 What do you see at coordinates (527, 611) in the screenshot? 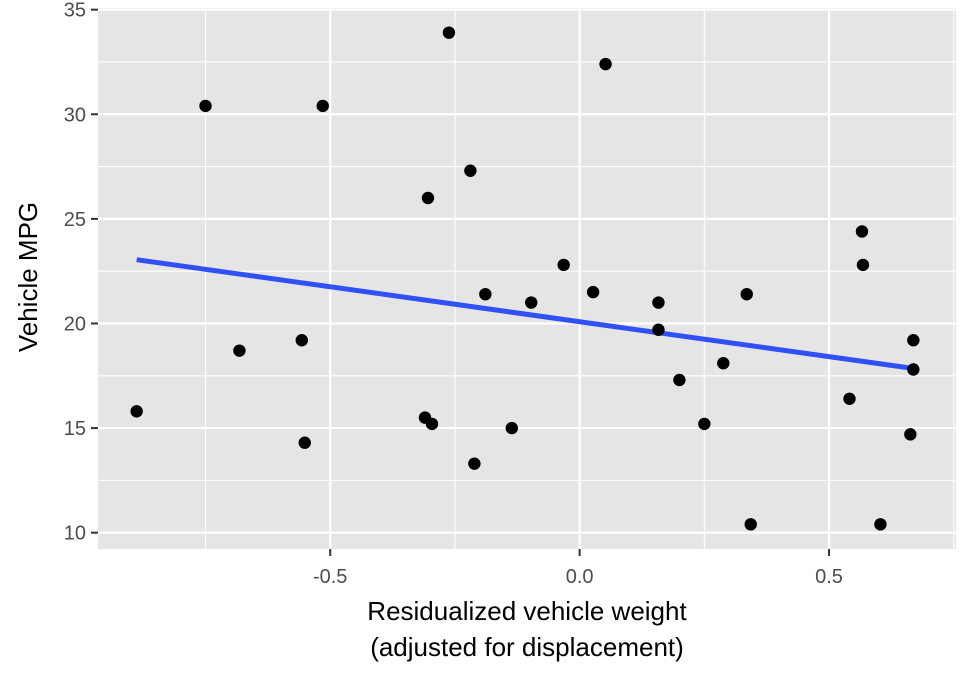
I see `x-axis-title-line1: Residualized vehicle weight` at bounding box center [527, 611].